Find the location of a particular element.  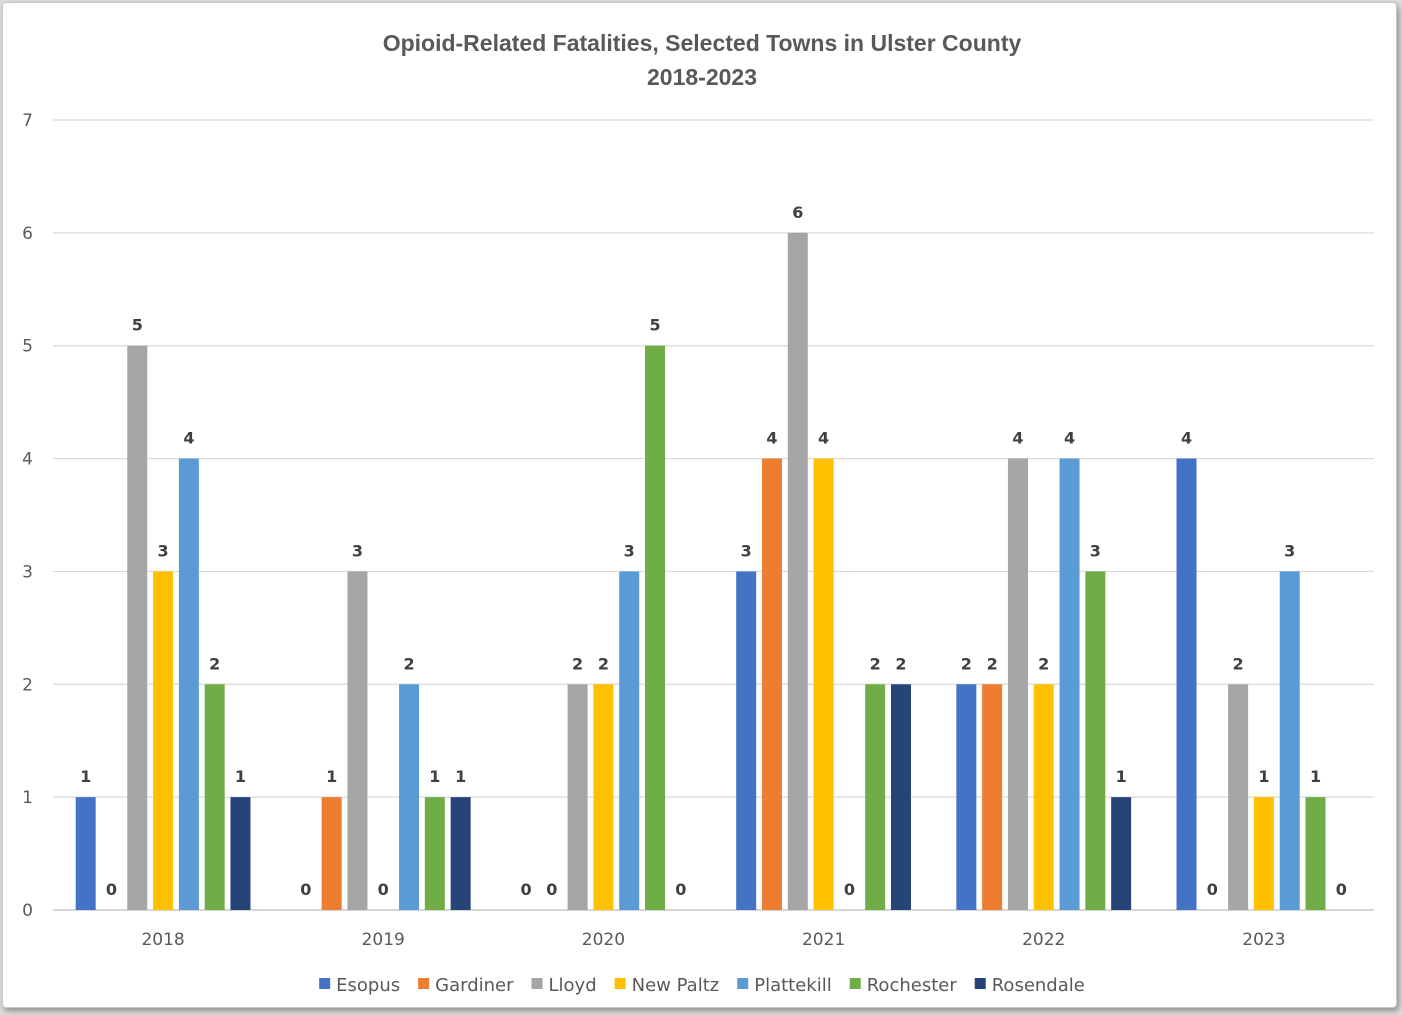

bar-2019-plattekill is located at coordinates (409, 797).